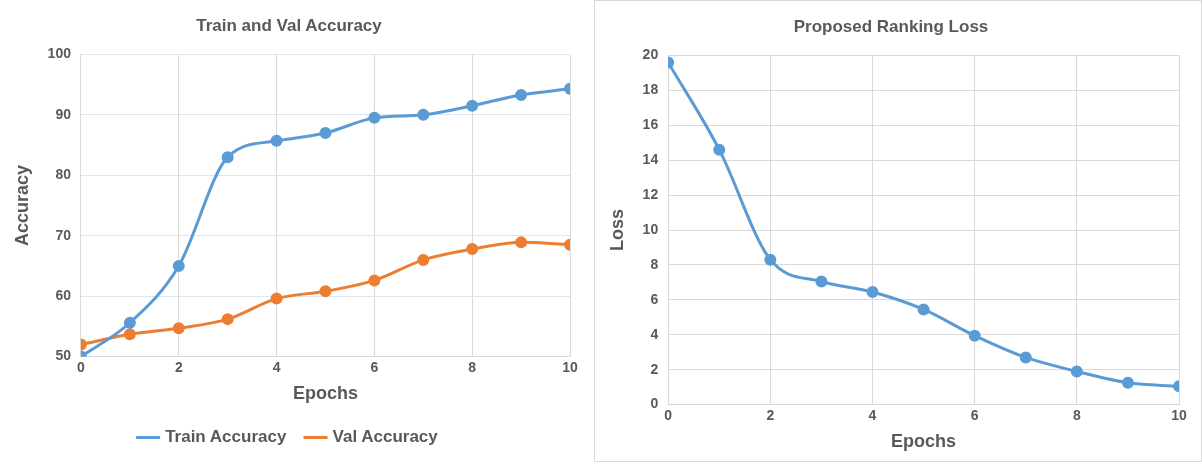 The height and width of the screenshot is (468, 1202). What do you see at coordinates (63, 113) in the screenshot?
I see `y-tick-label: 90` at bounding box center [63, 113].